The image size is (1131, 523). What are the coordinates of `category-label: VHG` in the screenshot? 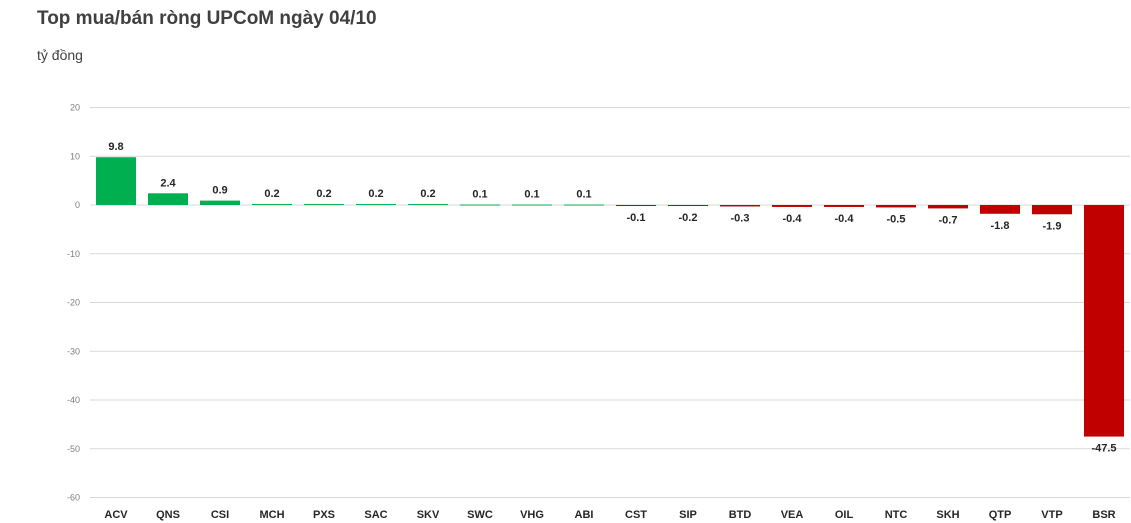 It's located at (532, 515).